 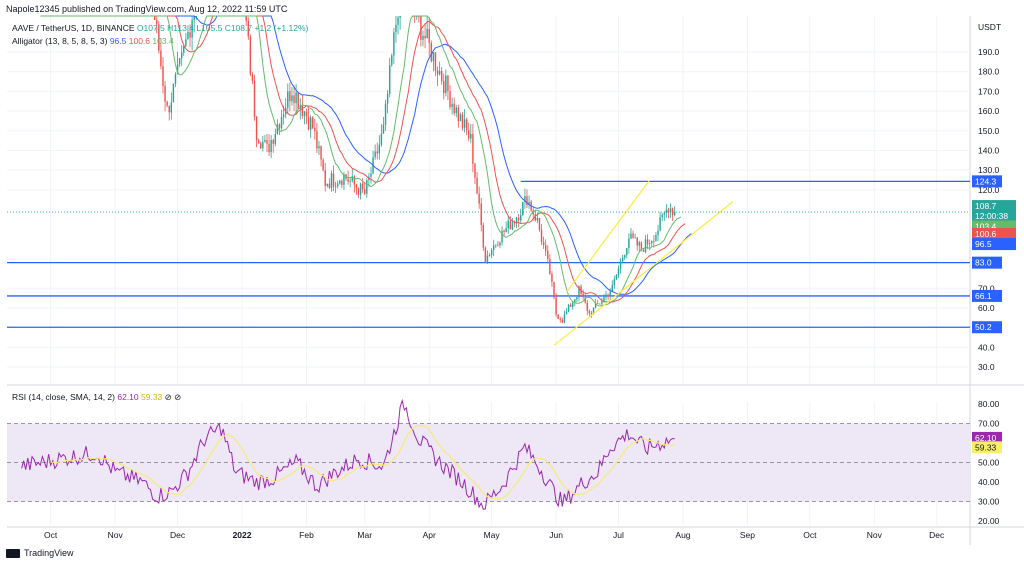 What do you see at coordinates (150, 28) in the screenshot?
I see `open-value: O107.5` at bounding box center [150, 28].